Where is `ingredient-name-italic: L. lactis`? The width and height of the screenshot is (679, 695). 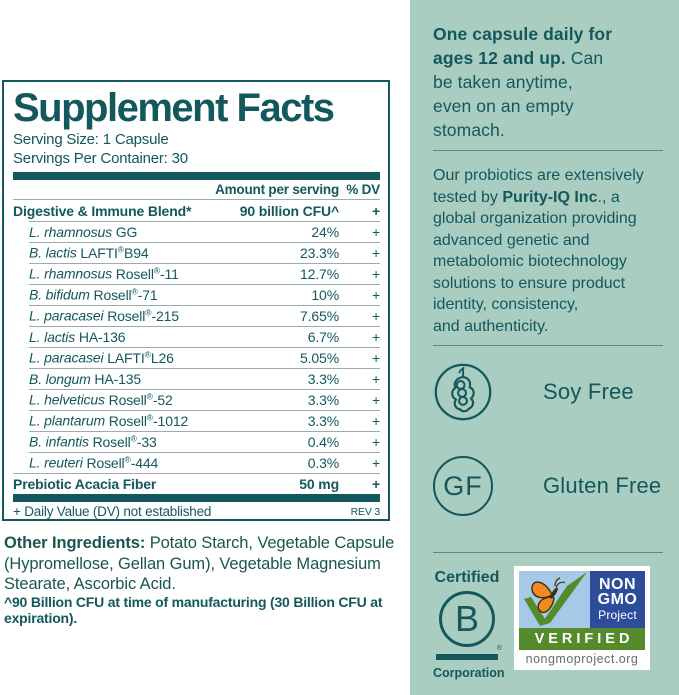 ingredient-name-italic: L. lactis is located at coordinates (52, 336).